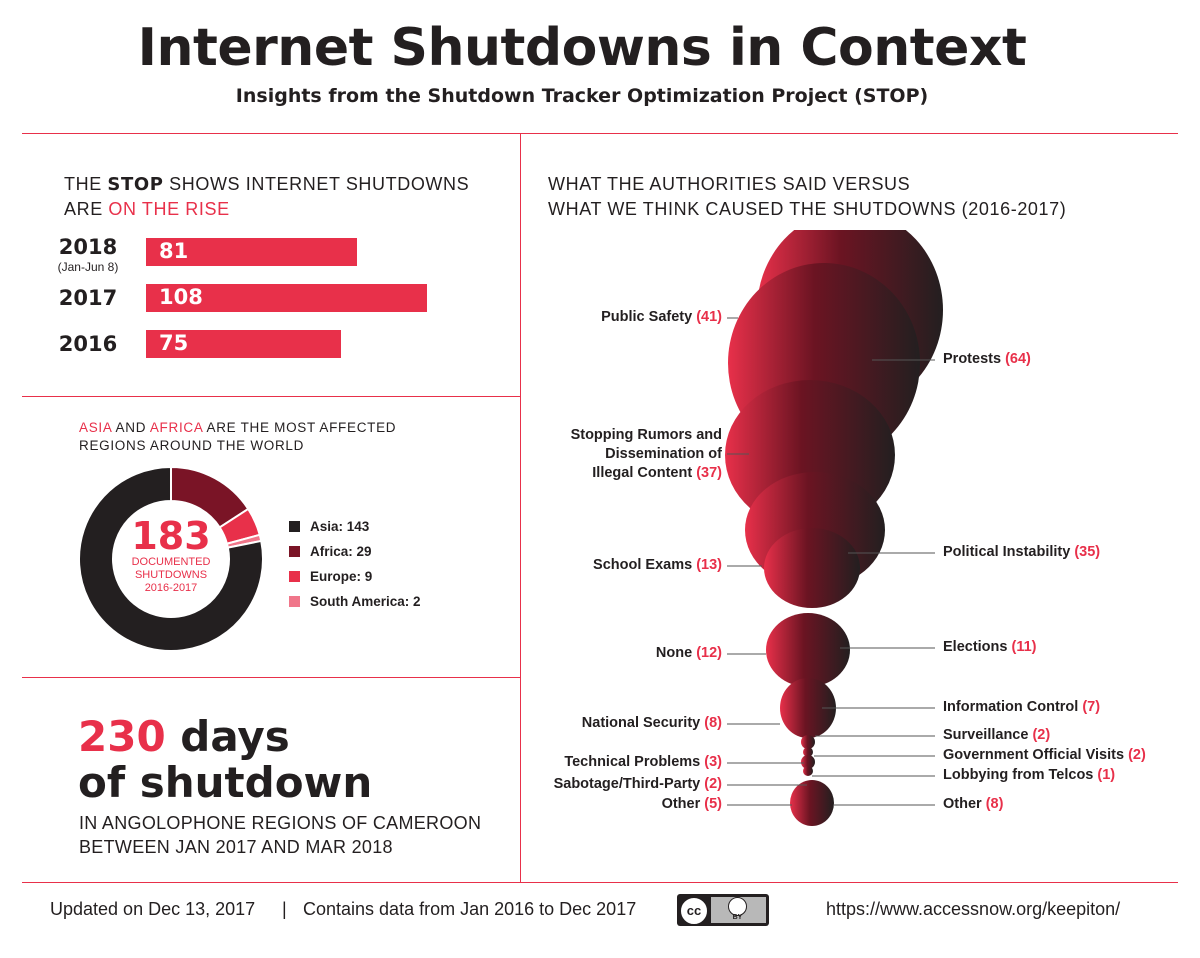 The height and width of the screenshot is (958, 1200). Describe the element at coordinates (646, 435) in the screenshot. I see `cause-label-text: Stopping Rumors and` at that location.